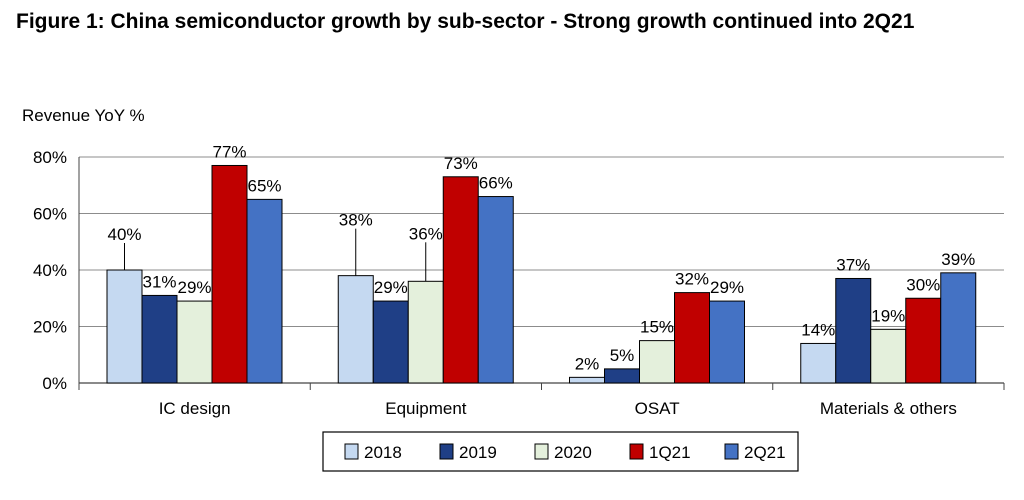 Image resolution: width=1024 pixels, height=500 pixels. What do you see at coordinates (888, 408) in the screenshot?
I see `x-tick-label: Materials & others` at bounding box center [888, 408].